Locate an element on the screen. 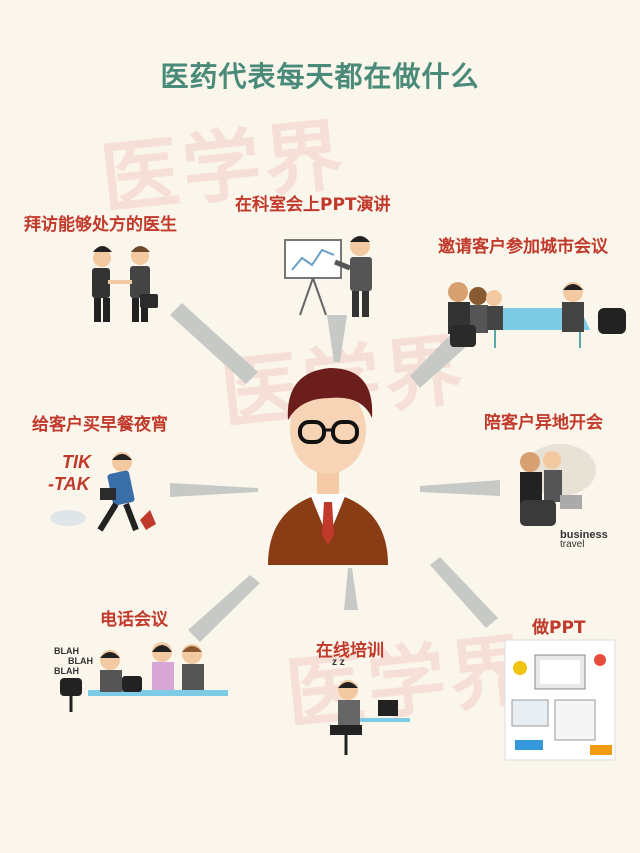 This screenshot has width=640, height=853. central-rep-hair is located at coordinates (330, 394).